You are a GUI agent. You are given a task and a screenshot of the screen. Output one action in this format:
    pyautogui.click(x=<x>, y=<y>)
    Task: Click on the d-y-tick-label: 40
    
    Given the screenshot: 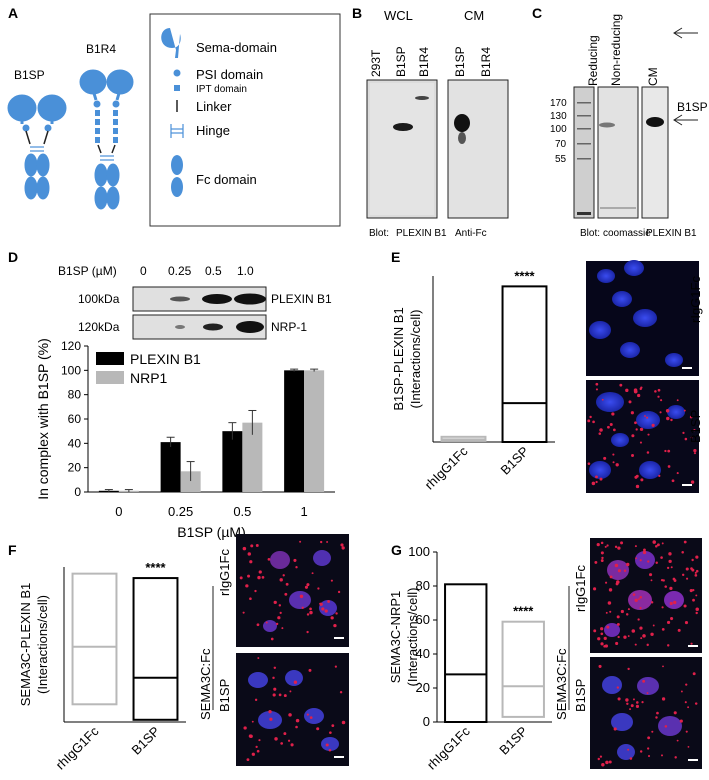 What is the action you would take?
    pyautogui.click(x=75, y=443)
    